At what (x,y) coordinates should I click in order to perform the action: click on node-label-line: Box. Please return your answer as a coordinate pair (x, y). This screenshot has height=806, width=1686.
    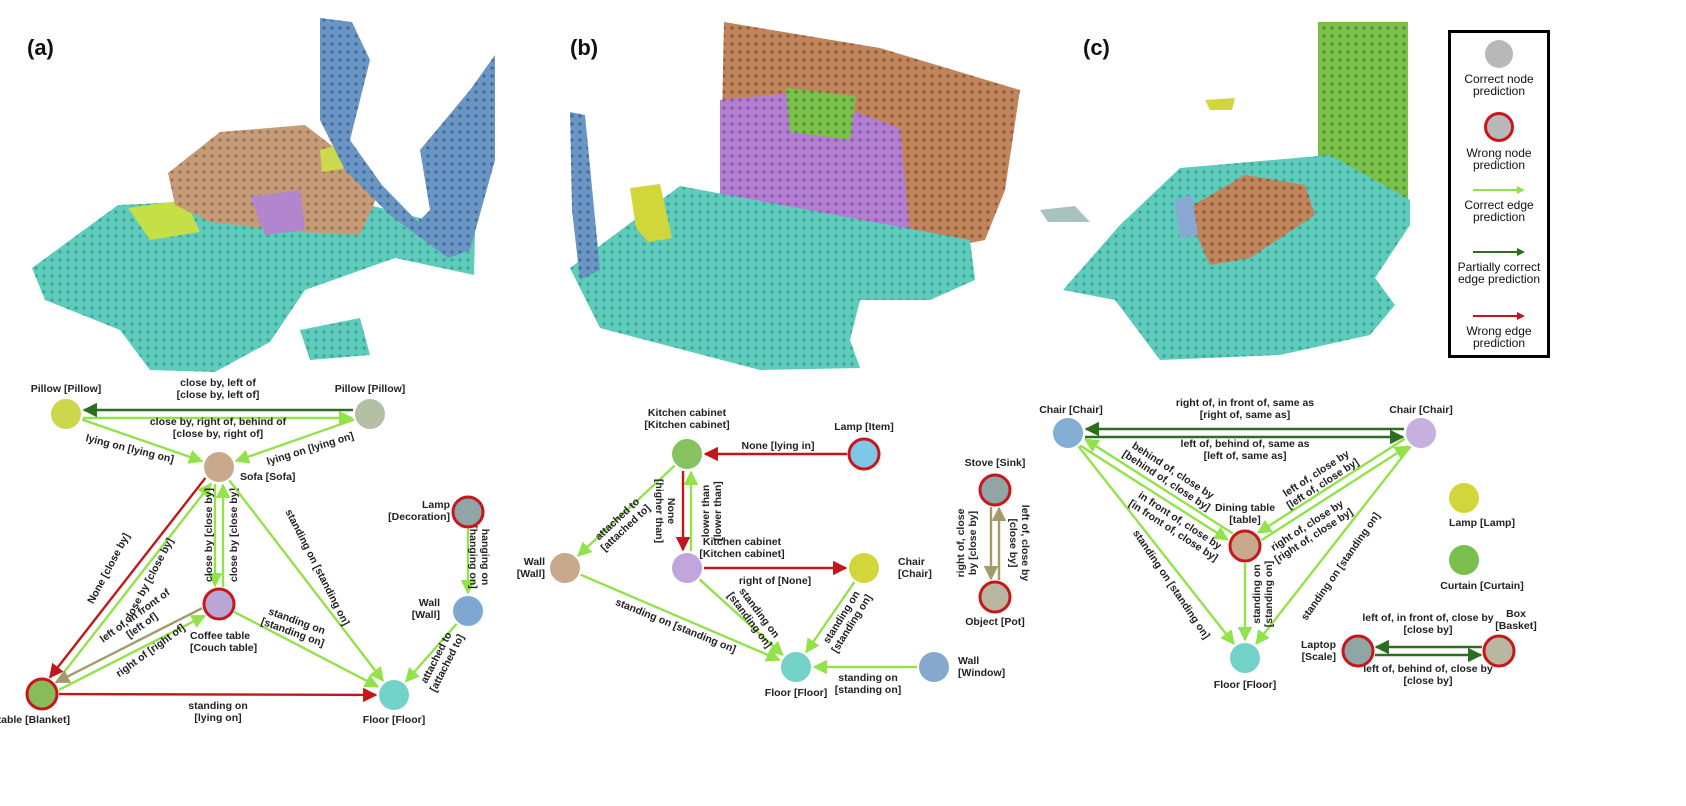
    Looking at the image, I should click on (1516, 614).